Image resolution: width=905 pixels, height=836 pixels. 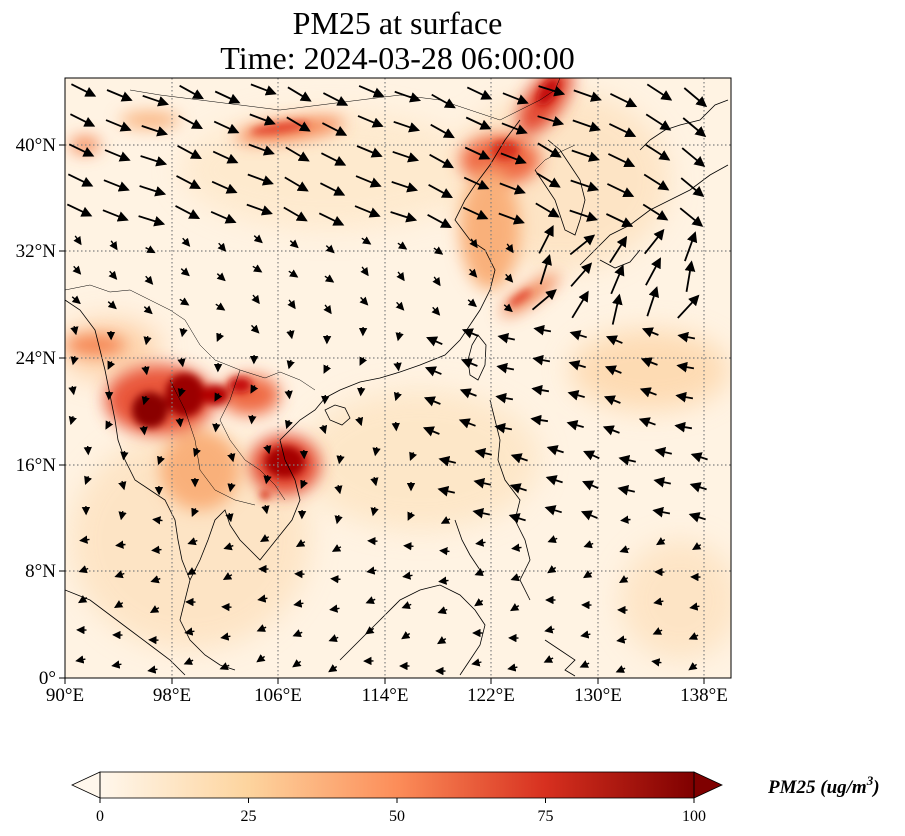 I want to click on coast-myanmar, so click(x=128, y=440).